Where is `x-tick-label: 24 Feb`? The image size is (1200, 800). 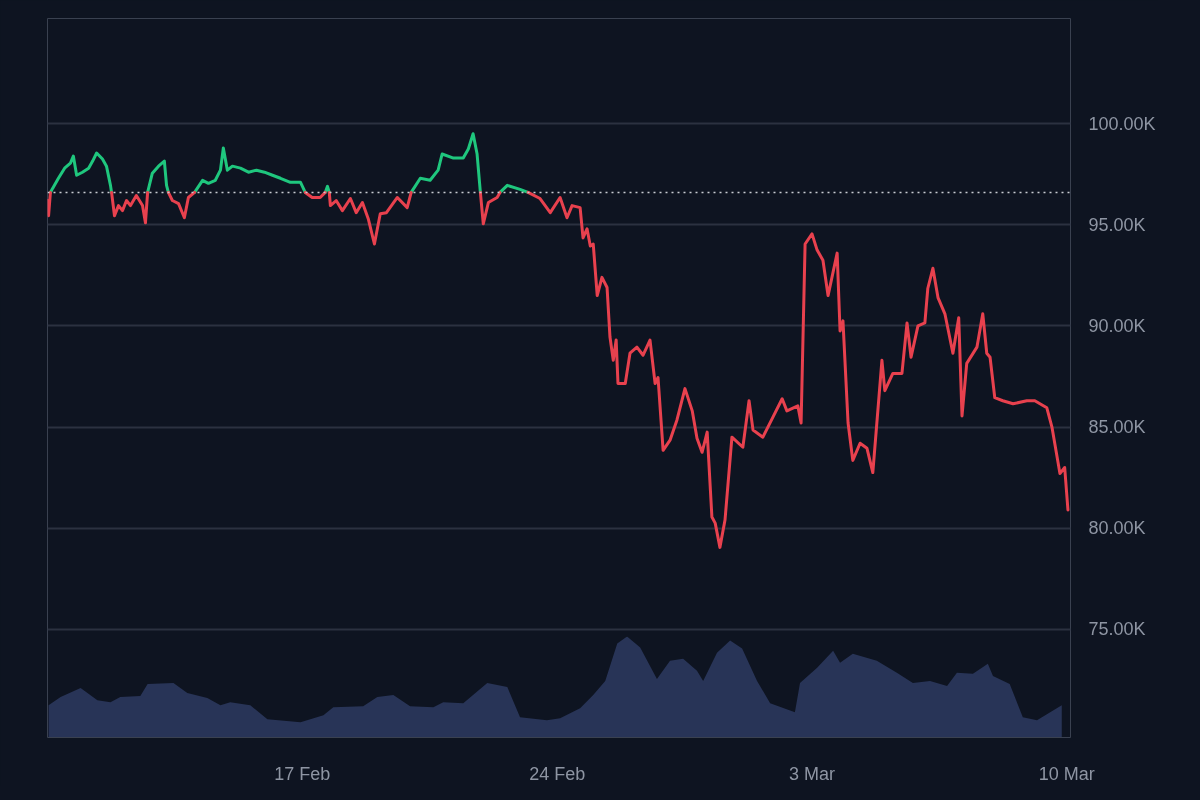
x-tick-label: 24 Feb is located at coordinates (557, 773).